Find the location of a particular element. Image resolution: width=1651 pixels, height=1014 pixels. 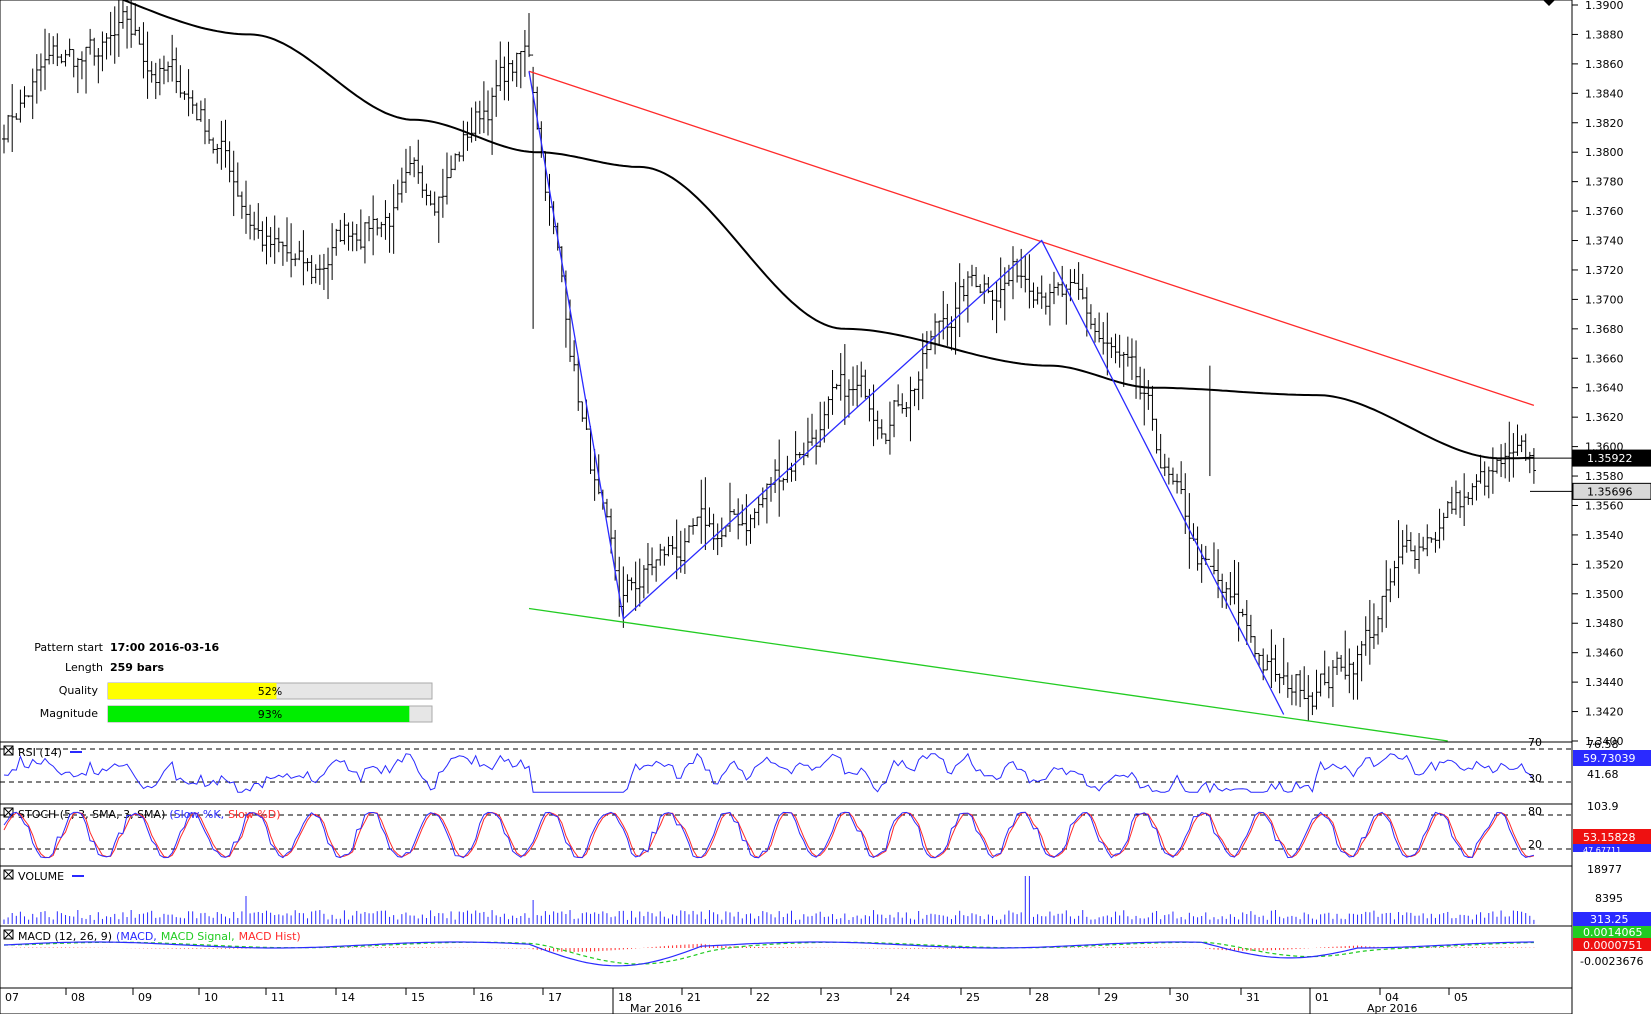

macd-title-main: MACD (12, 26, 9) is located at coordinates (65, 936).